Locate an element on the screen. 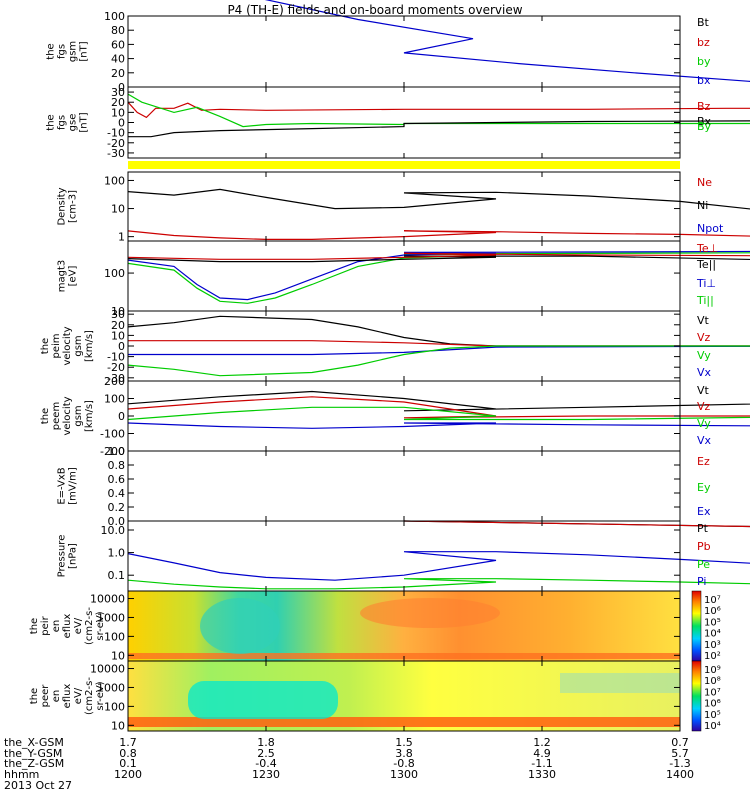 The height and width of the screenshot is (800, 750). fgs_mag-legend-2: by is located at coordinates (704, 61).